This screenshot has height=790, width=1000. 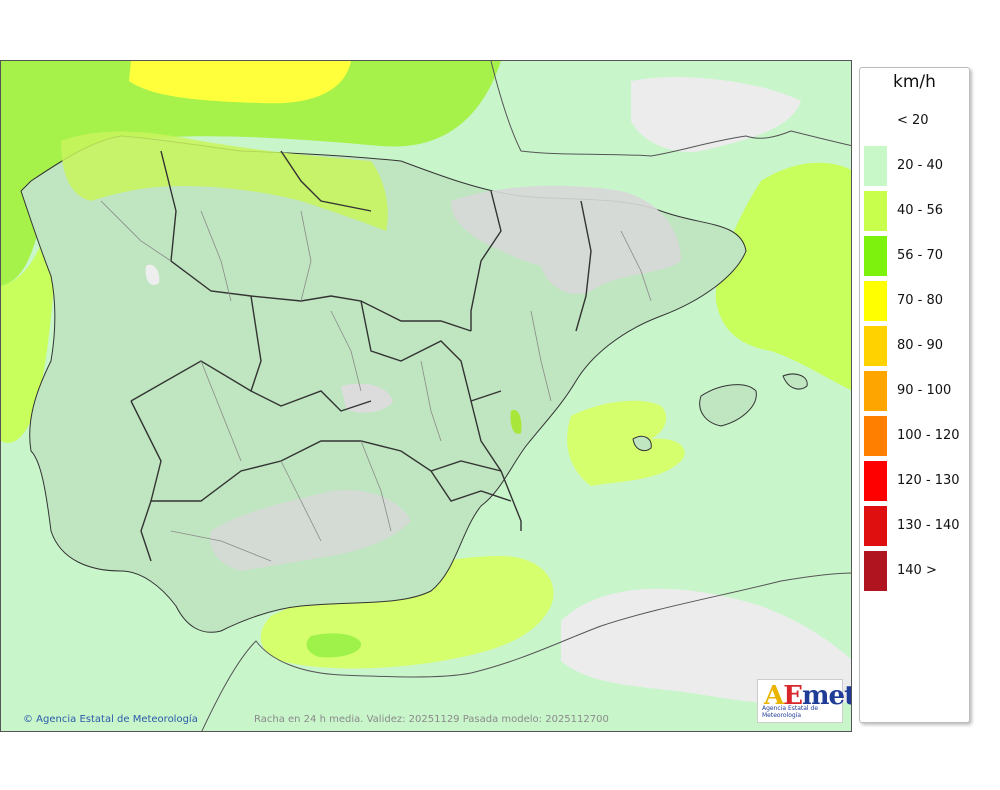 What do you see at coordinates (516, 422) in the screenshot?
I see `zone-40-56-inland` at bounding box center [516, 422].